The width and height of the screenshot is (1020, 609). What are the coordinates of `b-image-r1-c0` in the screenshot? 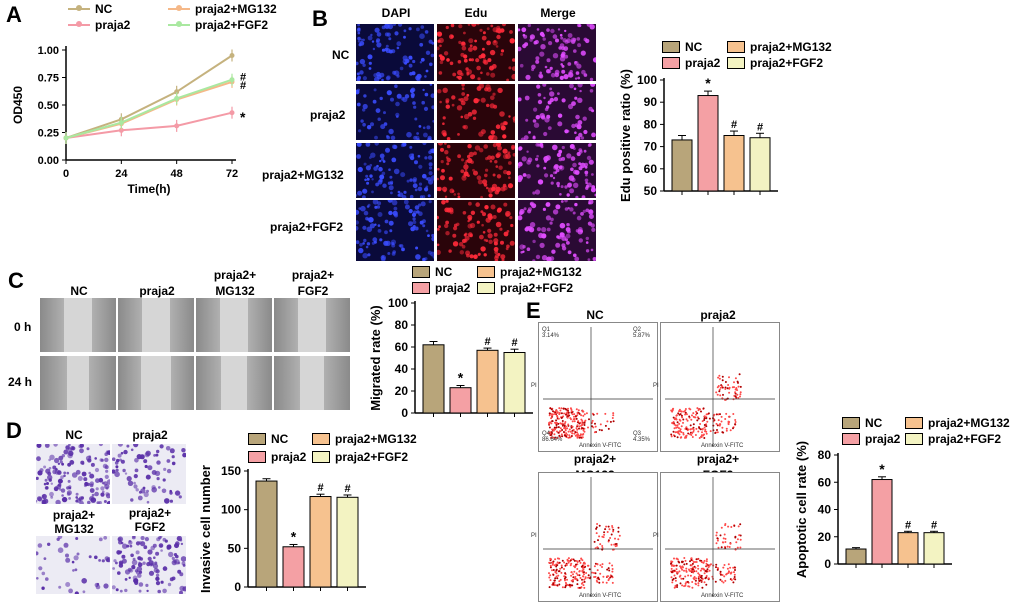 It's located at (395, 112).